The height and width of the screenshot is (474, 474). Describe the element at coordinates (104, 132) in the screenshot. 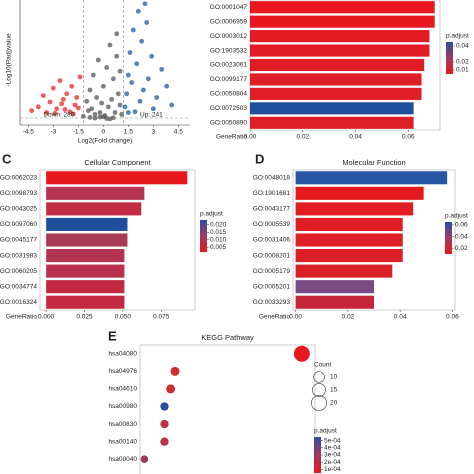

I see `x-tick-label: 0` at that location.